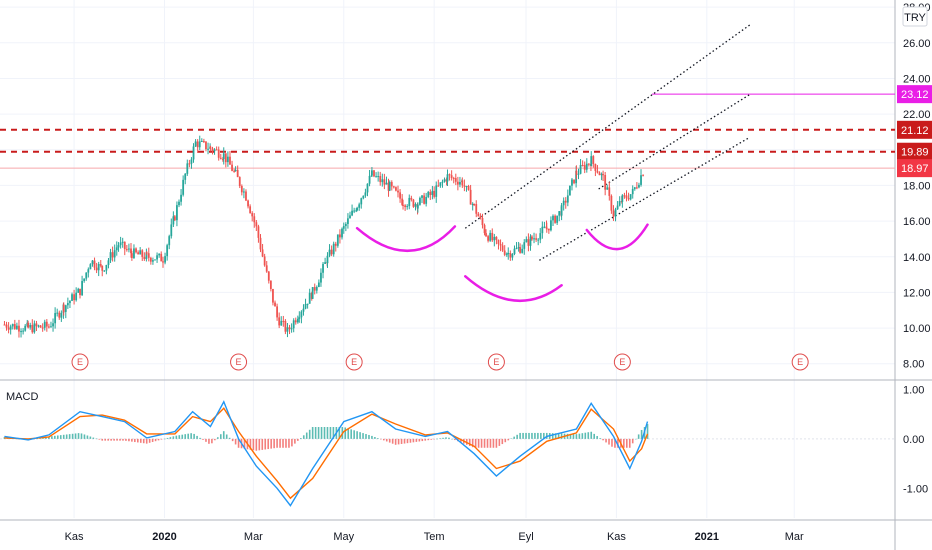 The width and height of the screenshot is (932, 550). I want to click on price-badges: 23.12 21.12 19.89 18.97, so click(914, 131).